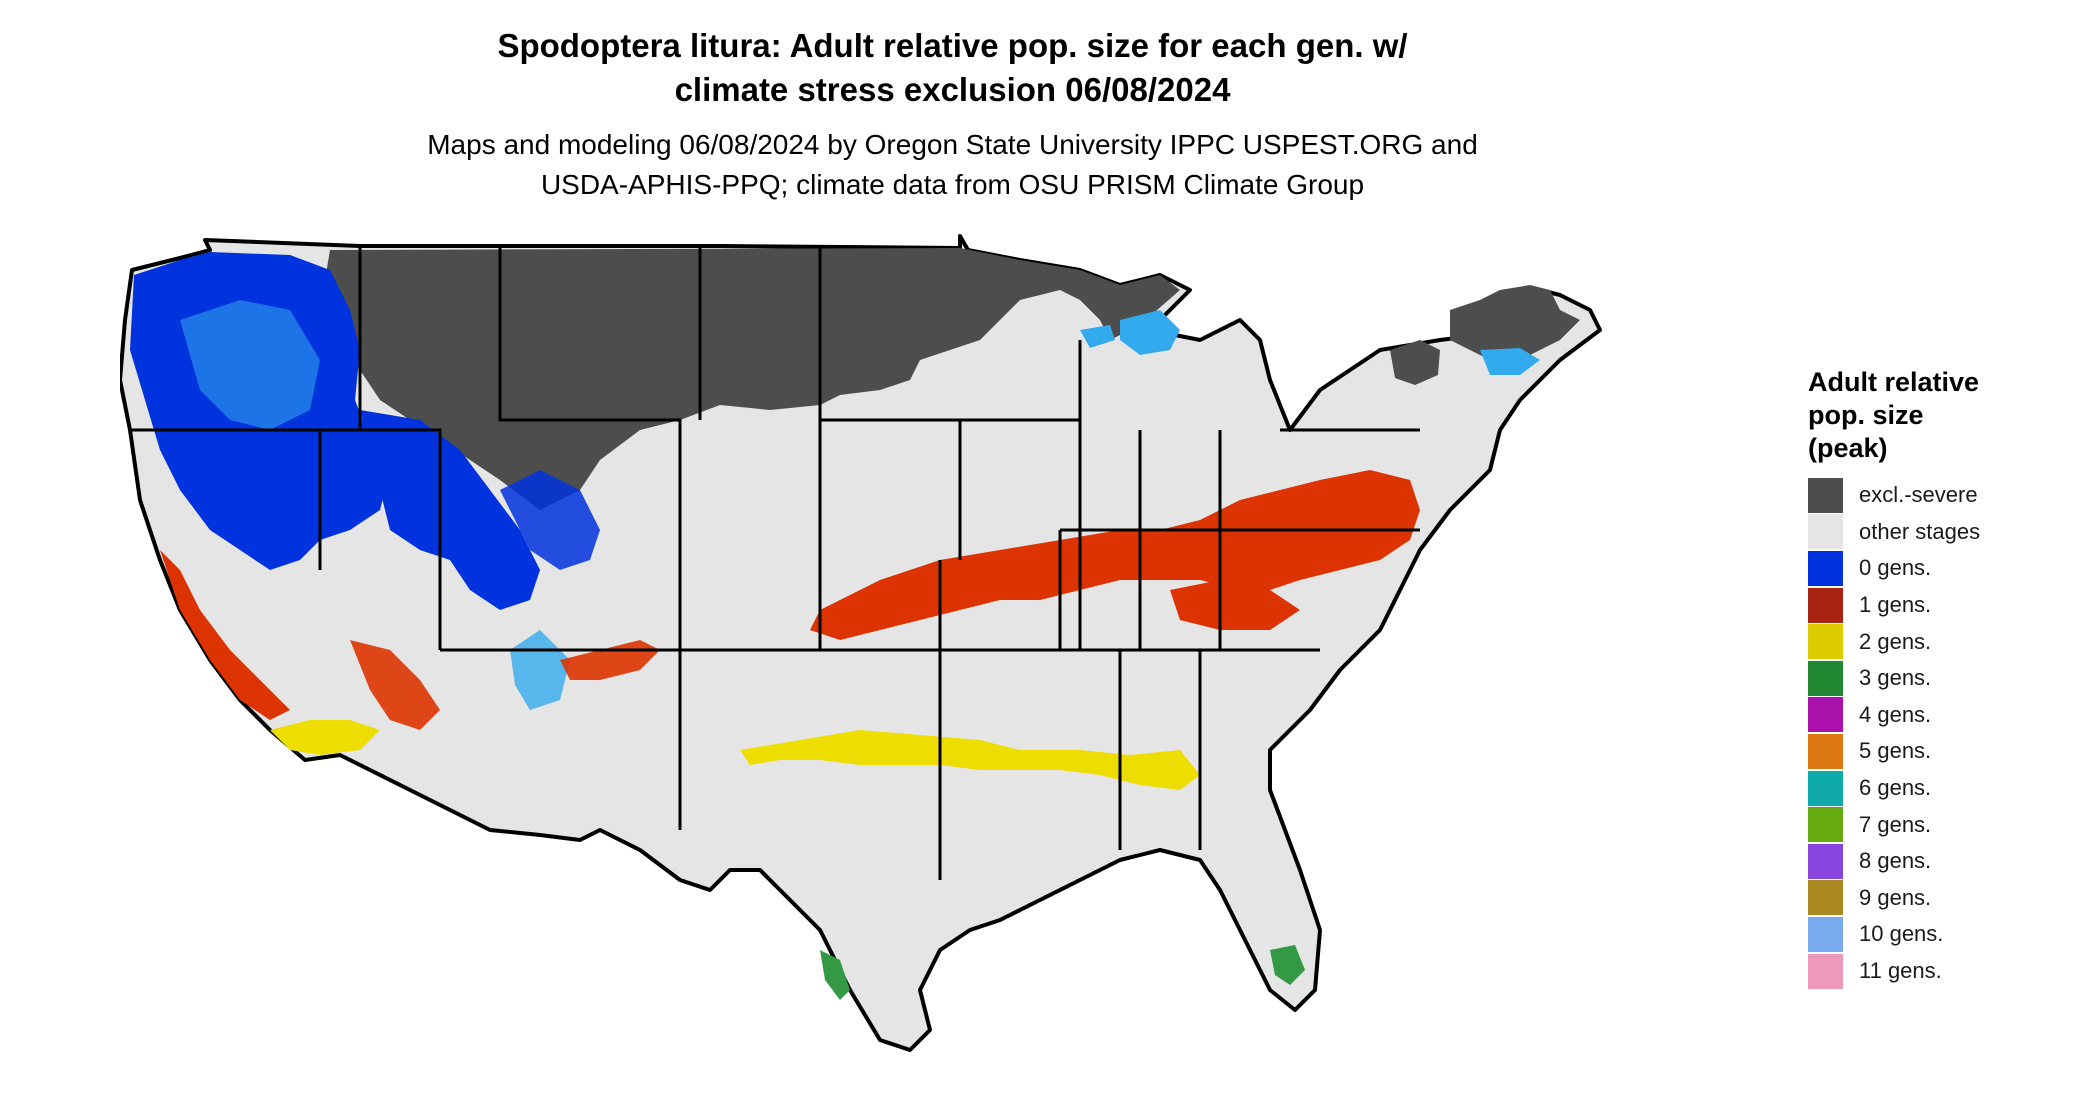 The width and height of the screenshot is (2100, 1116). What do you see at coordinates (1948, 751) in the screenshot?
I see `legend-item: 5 gens.` at bounding box center [1948, 751].